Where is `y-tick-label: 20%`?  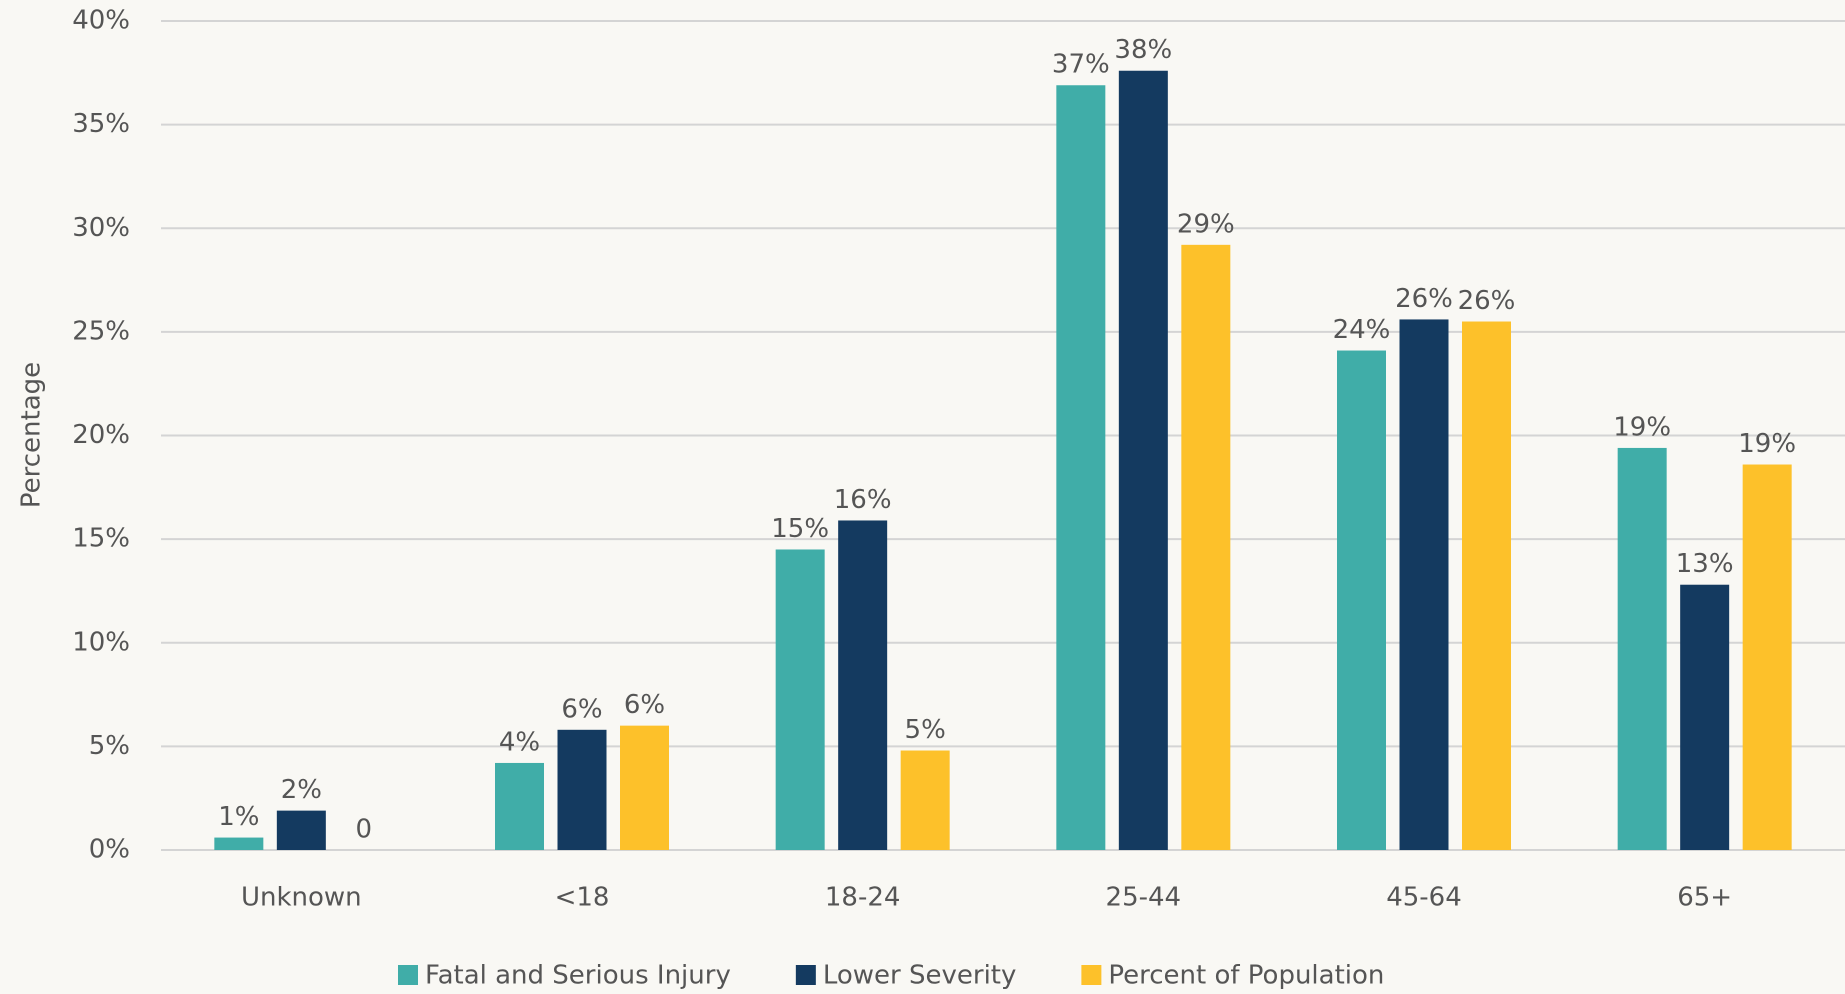
y-tick-label: 20% is located at coordinates (101, 435).